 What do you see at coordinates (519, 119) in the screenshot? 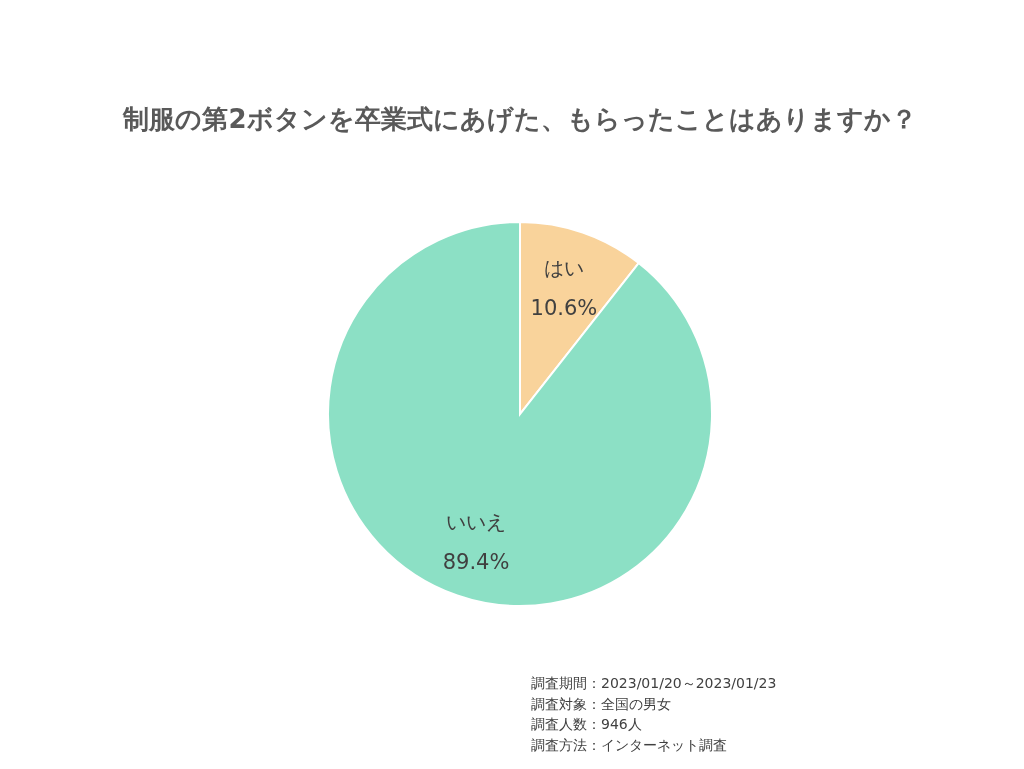
I see `chart-title: 制服の第2ボタンを卒業式にあげた、もらったことはありますか？` at bounding box center [519, 119].